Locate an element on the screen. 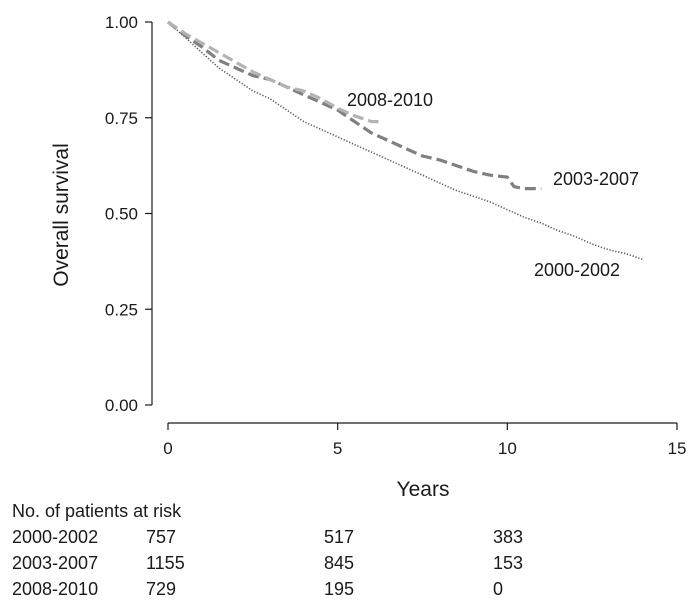  x-tick-label: 15 is located at coordinates (677, 448).